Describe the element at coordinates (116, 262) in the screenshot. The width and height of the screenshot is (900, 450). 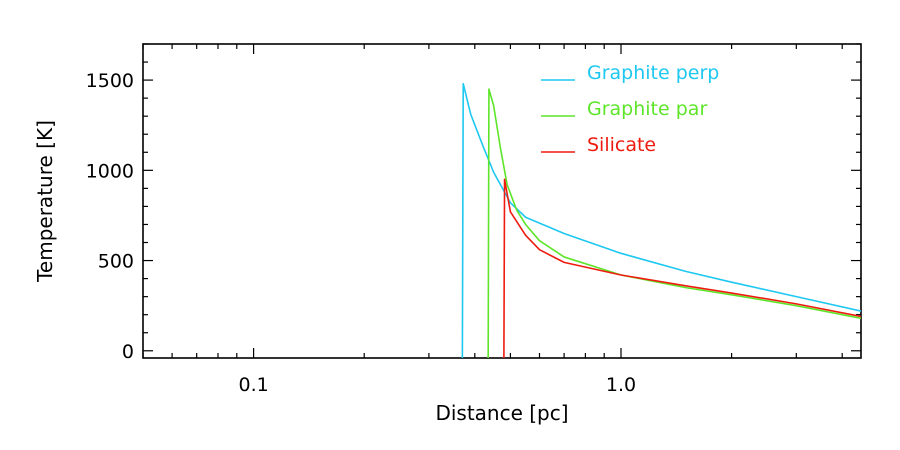
I see `y-tick-label: 500` at that location.